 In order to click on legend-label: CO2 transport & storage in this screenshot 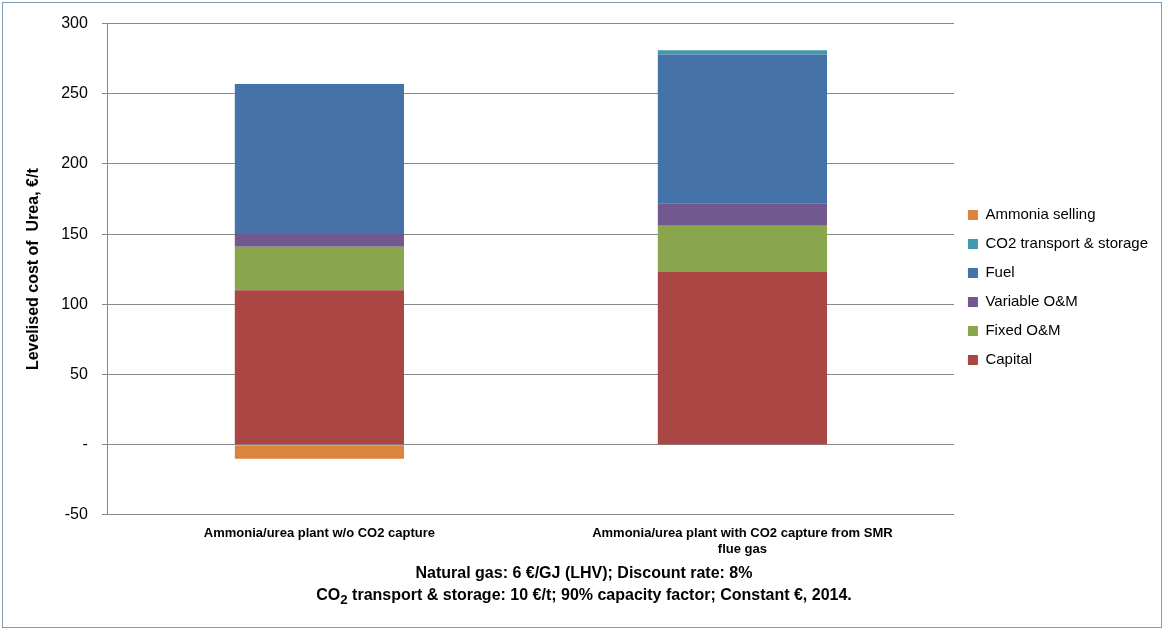, I will do `click(1066, 243)`.